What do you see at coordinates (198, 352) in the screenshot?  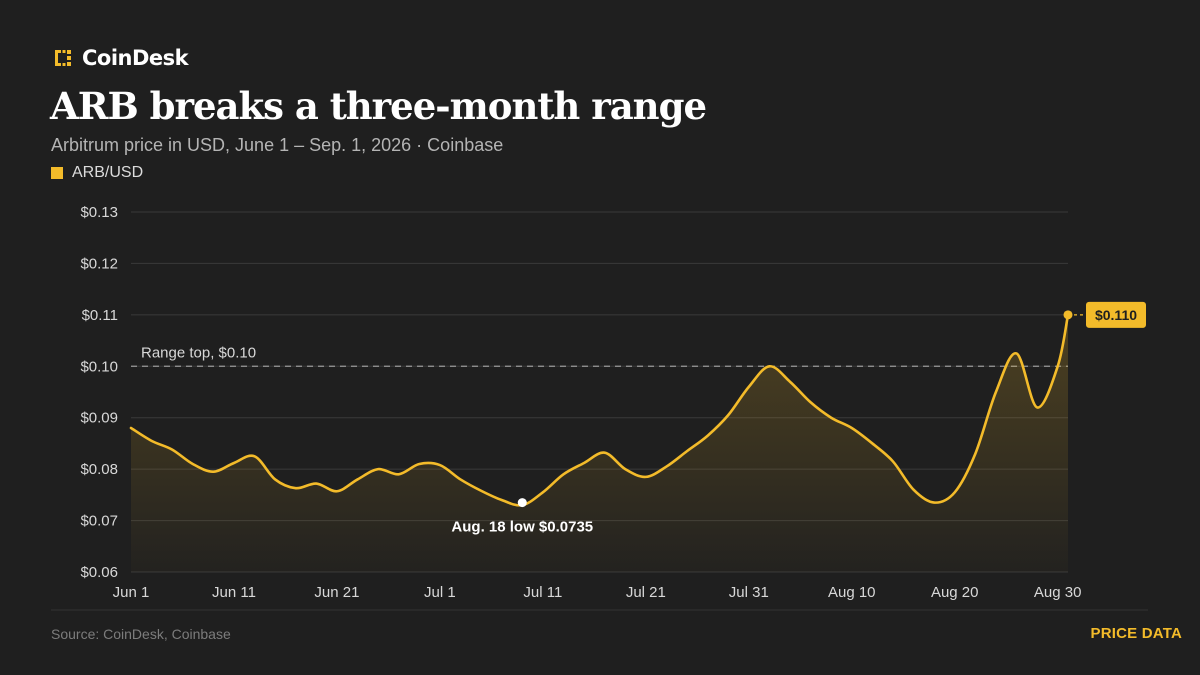 I see `reference-line-label: Range top, $0.10` at bounding box center [198, 352].